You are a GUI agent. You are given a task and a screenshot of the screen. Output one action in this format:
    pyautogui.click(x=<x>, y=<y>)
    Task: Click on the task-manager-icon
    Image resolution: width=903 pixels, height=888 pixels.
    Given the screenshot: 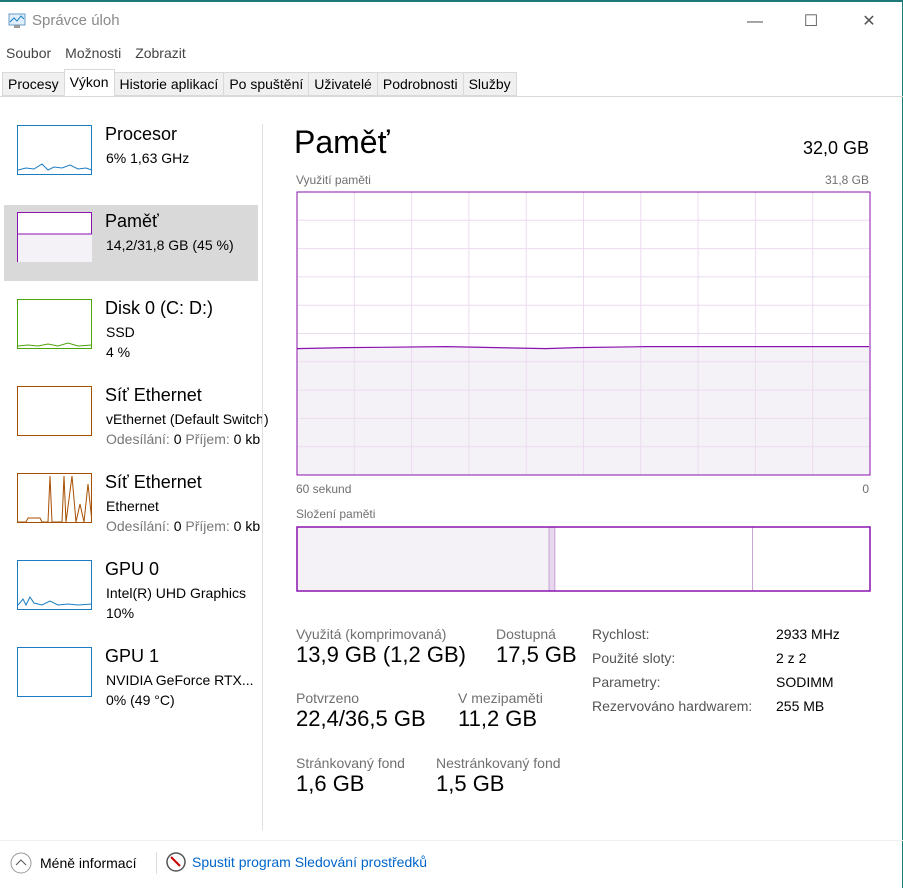 What is the action you would take?
    pyautogui.click(x=17, y=20)
    